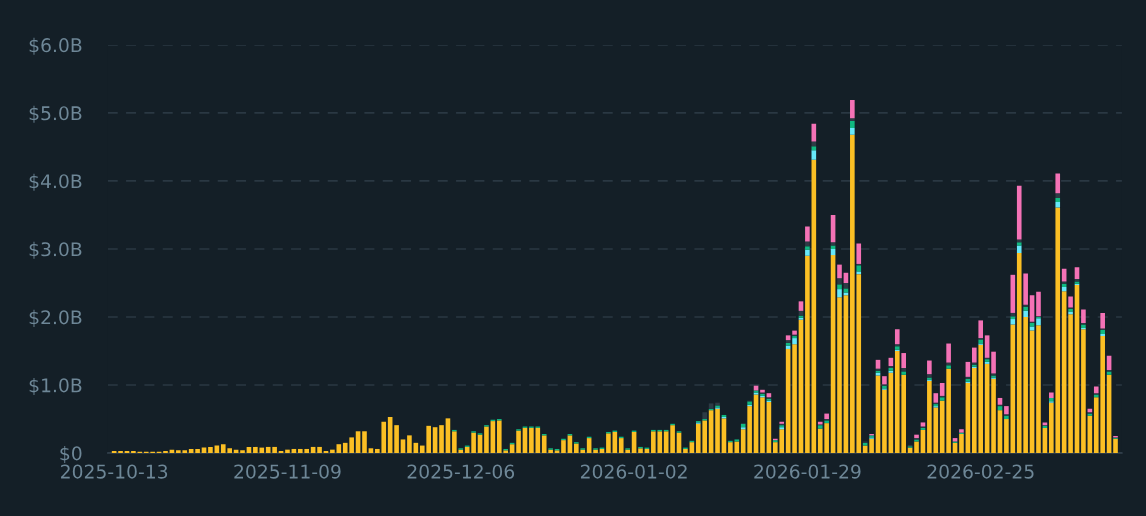 The height and width of the screenshot is (516, 1146). What do you see at coordinates (633, 471) in the screenshot?
I see `x-tick-label: 2026-01-02` at bounding box center [633, 471].